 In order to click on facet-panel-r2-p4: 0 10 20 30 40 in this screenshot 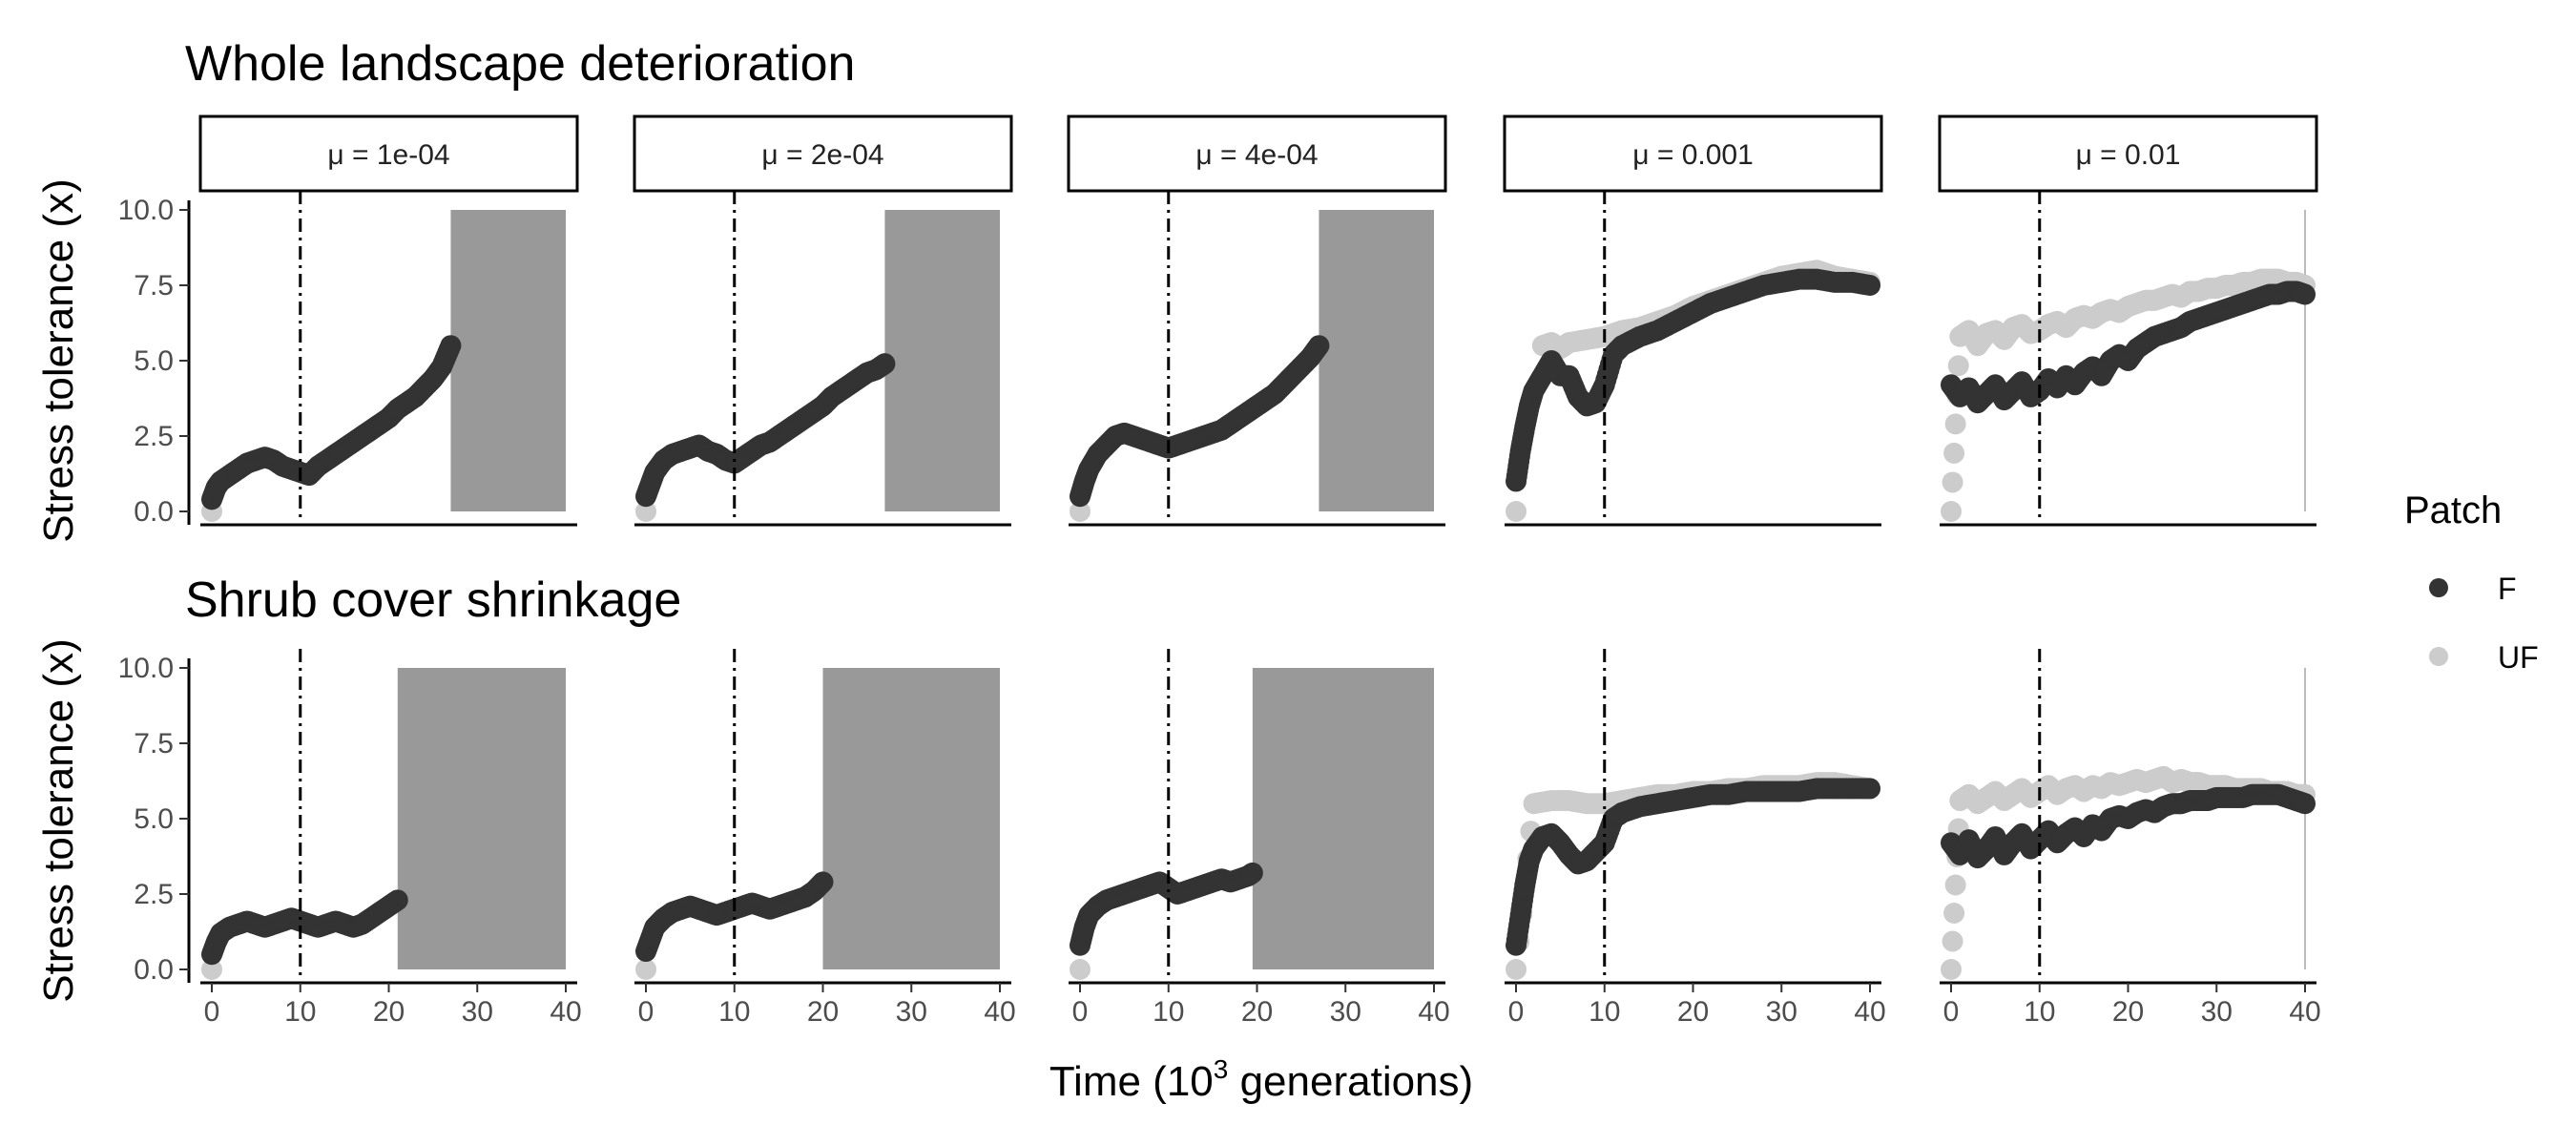, I will do `click(1695, 838)`.